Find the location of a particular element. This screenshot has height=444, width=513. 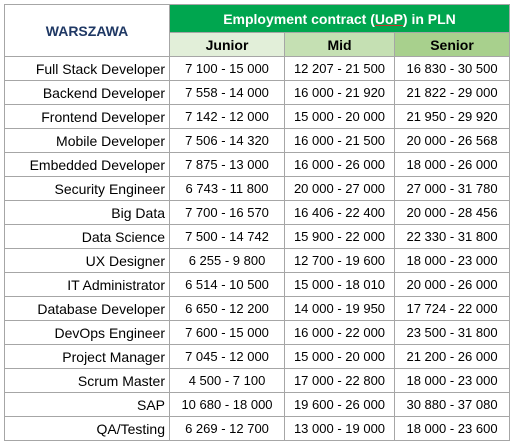

junior-salary-cell: 7 506 - 14 320 is located at coordinates (227, 140).